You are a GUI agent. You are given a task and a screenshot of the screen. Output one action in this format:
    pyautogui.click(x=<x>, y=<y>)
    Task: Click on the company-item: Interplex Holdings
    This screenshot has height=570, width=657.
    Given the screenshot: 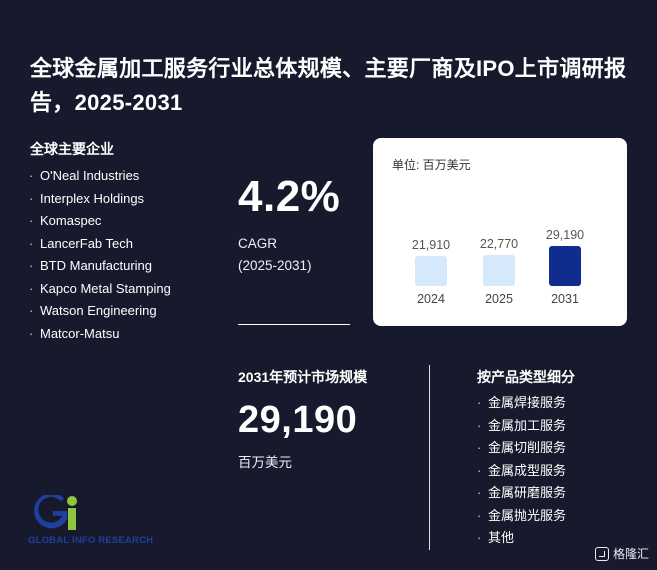 What is the action you would take?
    pyautogui.click(x=100, y=199)
    